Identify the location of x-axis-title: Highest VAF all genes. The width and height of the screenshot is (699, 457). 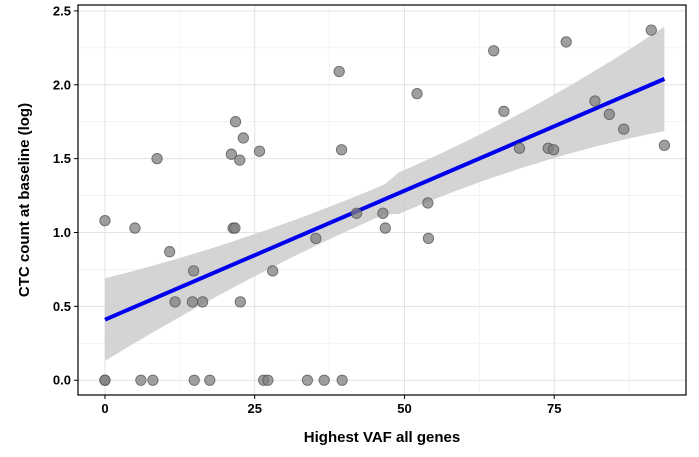
(382, 437).